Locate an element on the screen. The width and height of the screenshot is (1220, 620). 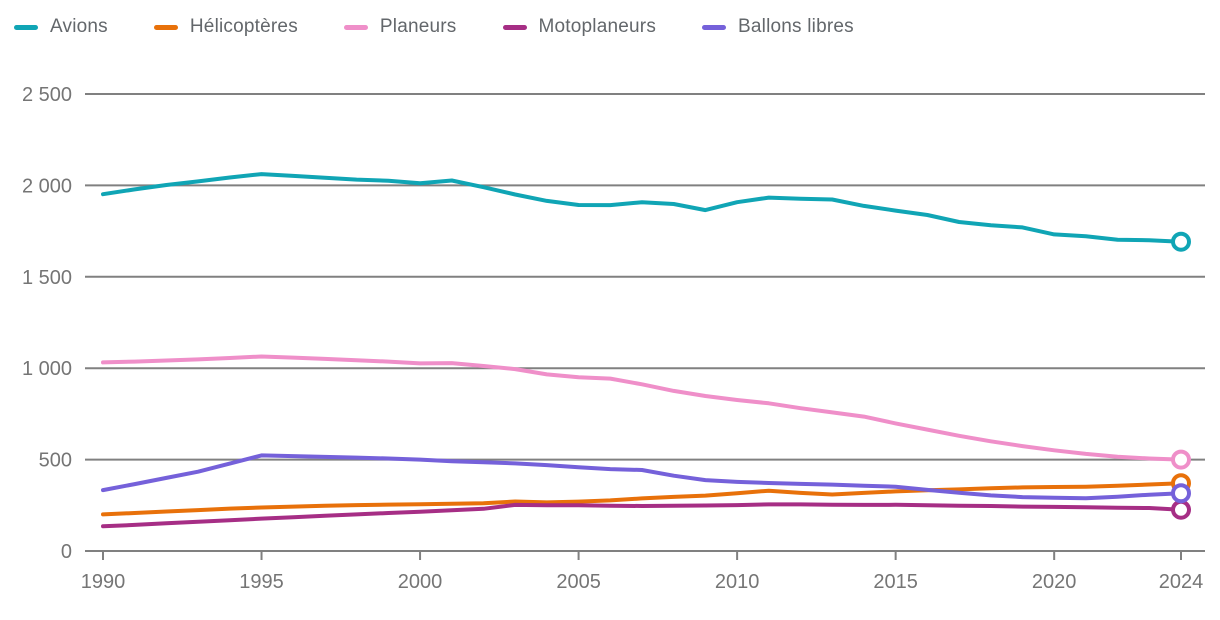
x-axis-label-2024: 2024 is located at coordinates (1181, 582).